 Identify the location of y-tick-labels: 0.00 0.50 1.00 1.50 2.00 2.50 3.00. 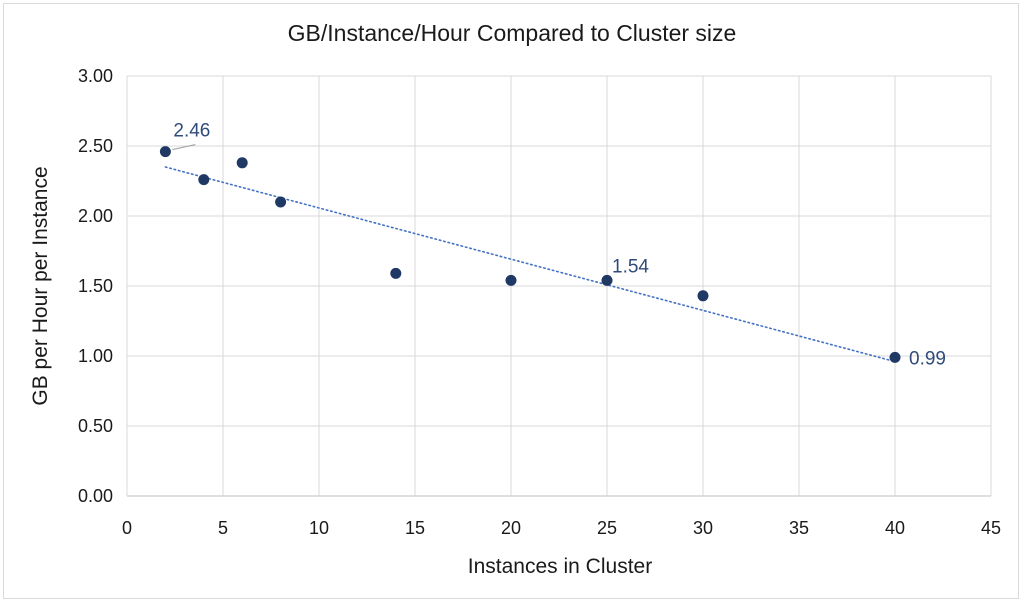
(95, 286).